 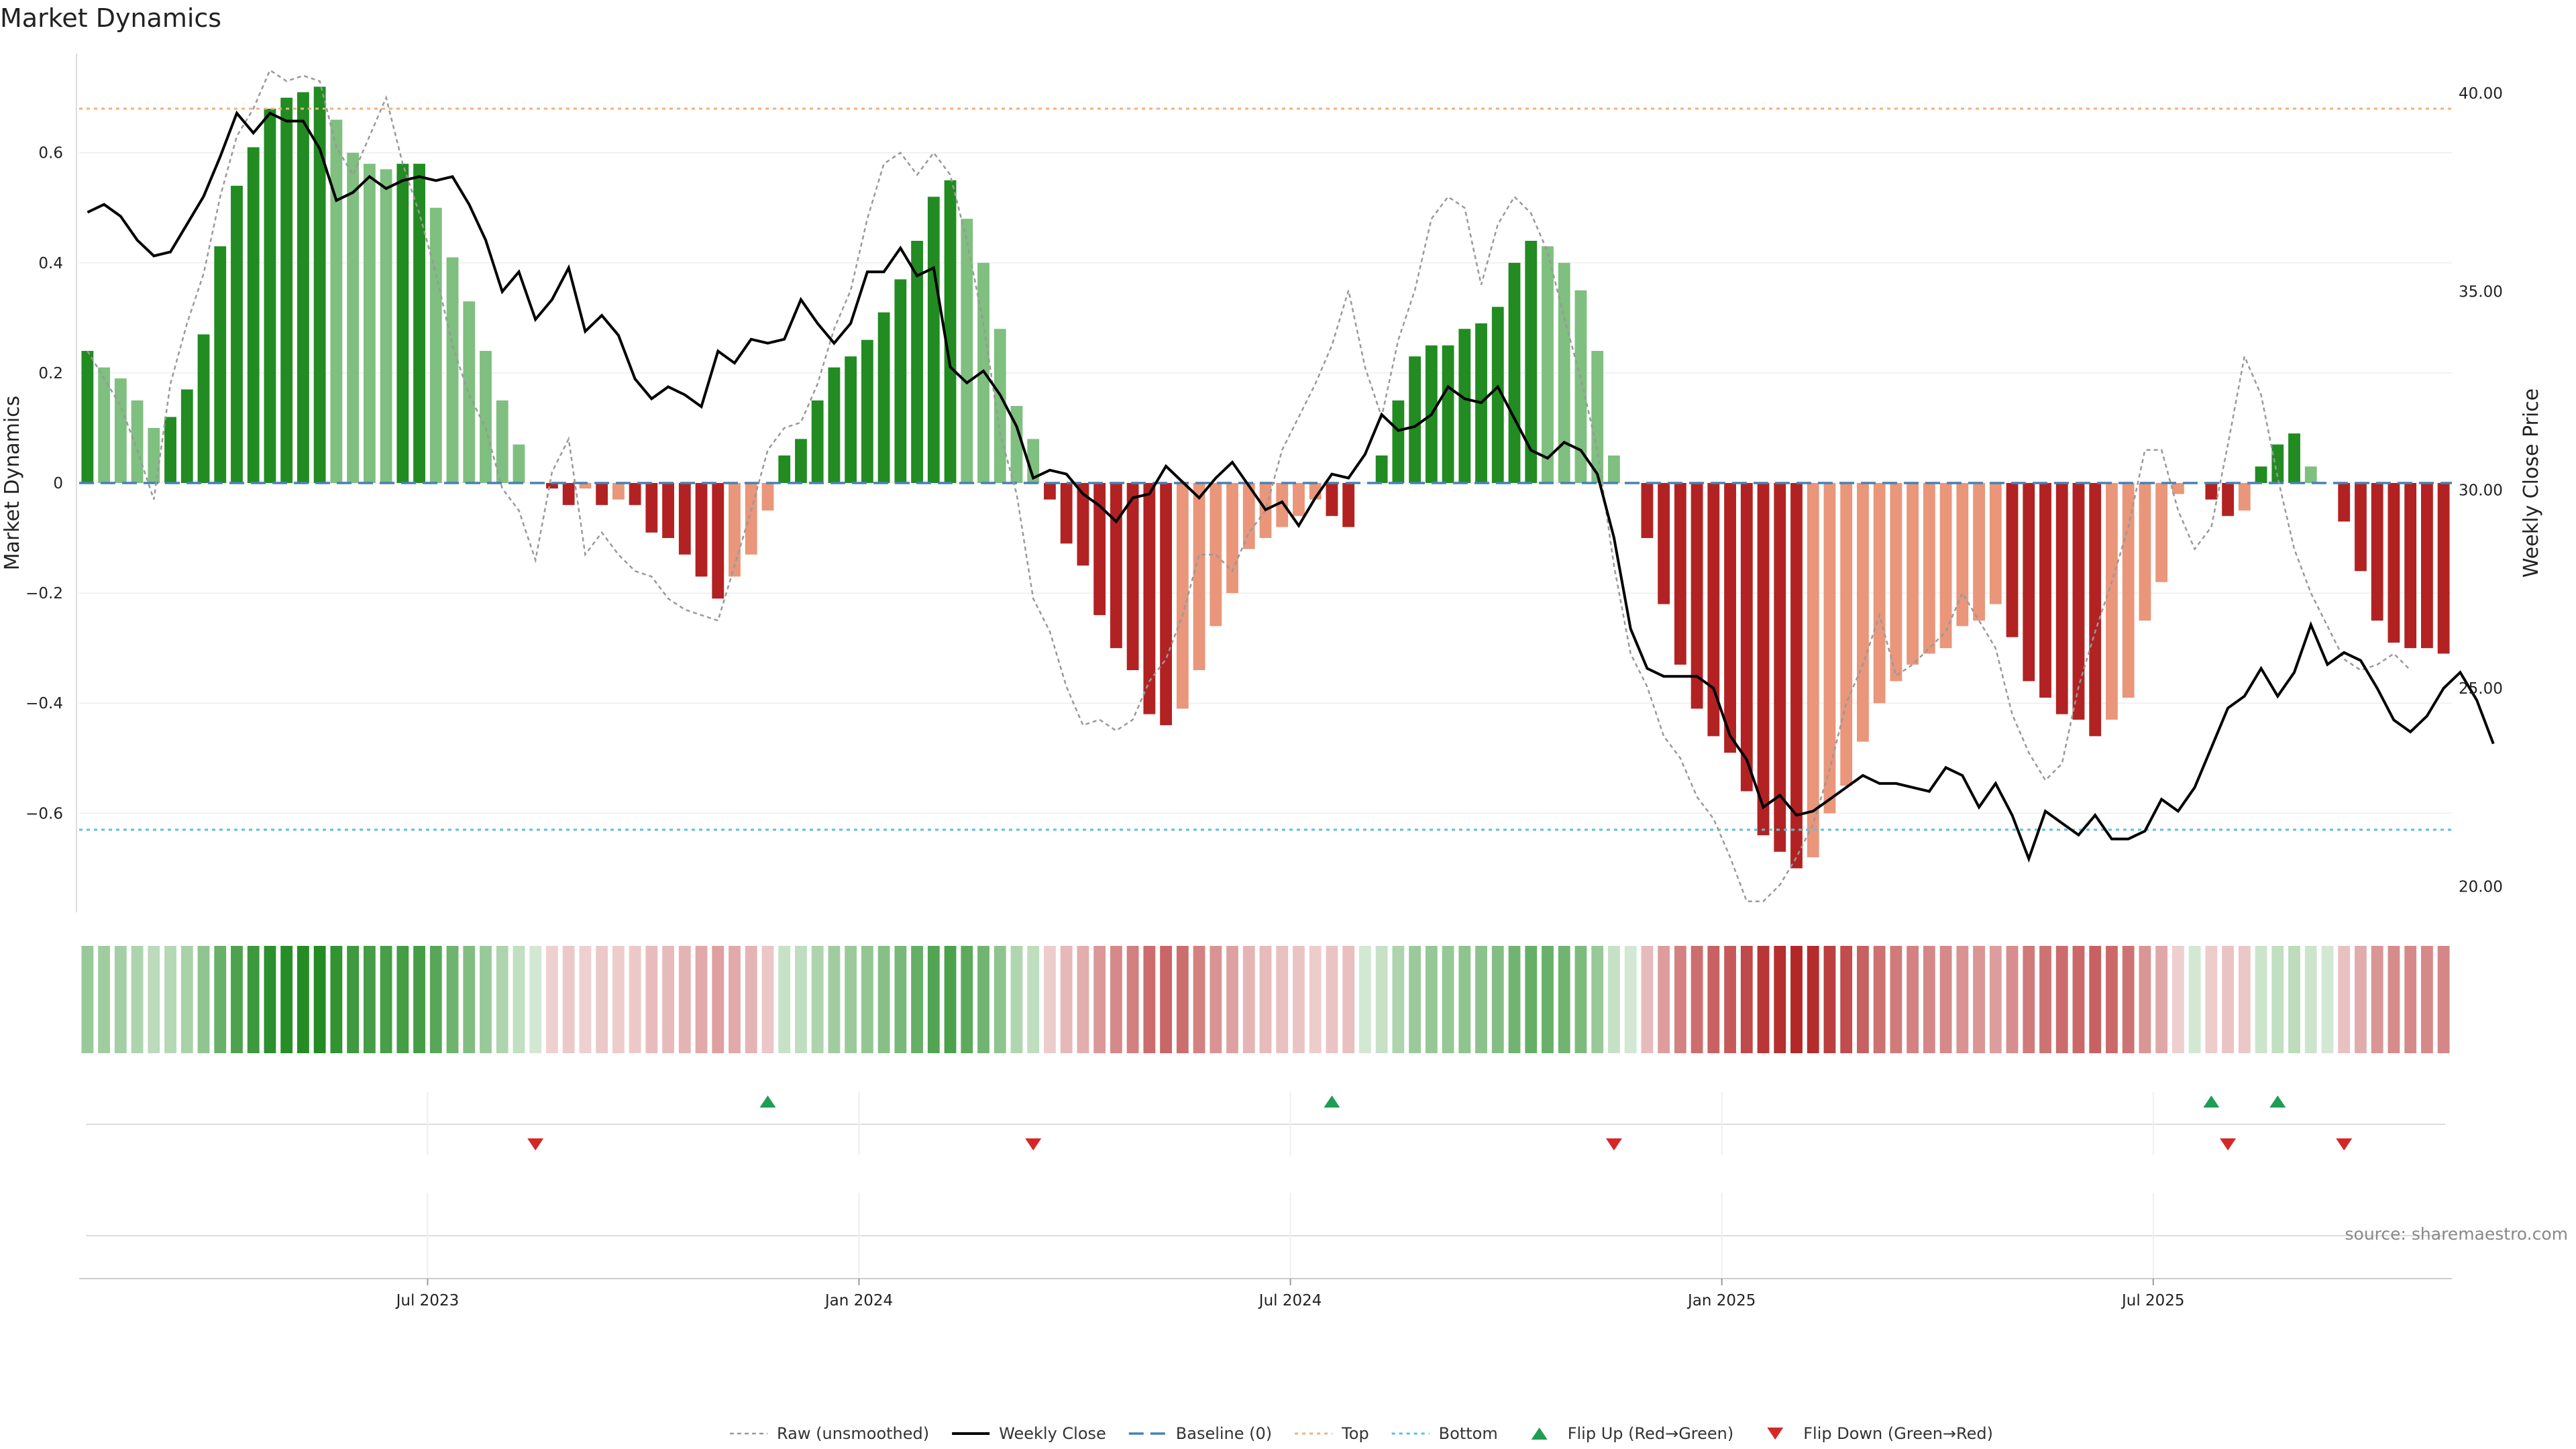 What do you see at coordinates (50, 153) in the screenshot?
I see `y-tick-label: 0.6` at bounding box center [50, 153].